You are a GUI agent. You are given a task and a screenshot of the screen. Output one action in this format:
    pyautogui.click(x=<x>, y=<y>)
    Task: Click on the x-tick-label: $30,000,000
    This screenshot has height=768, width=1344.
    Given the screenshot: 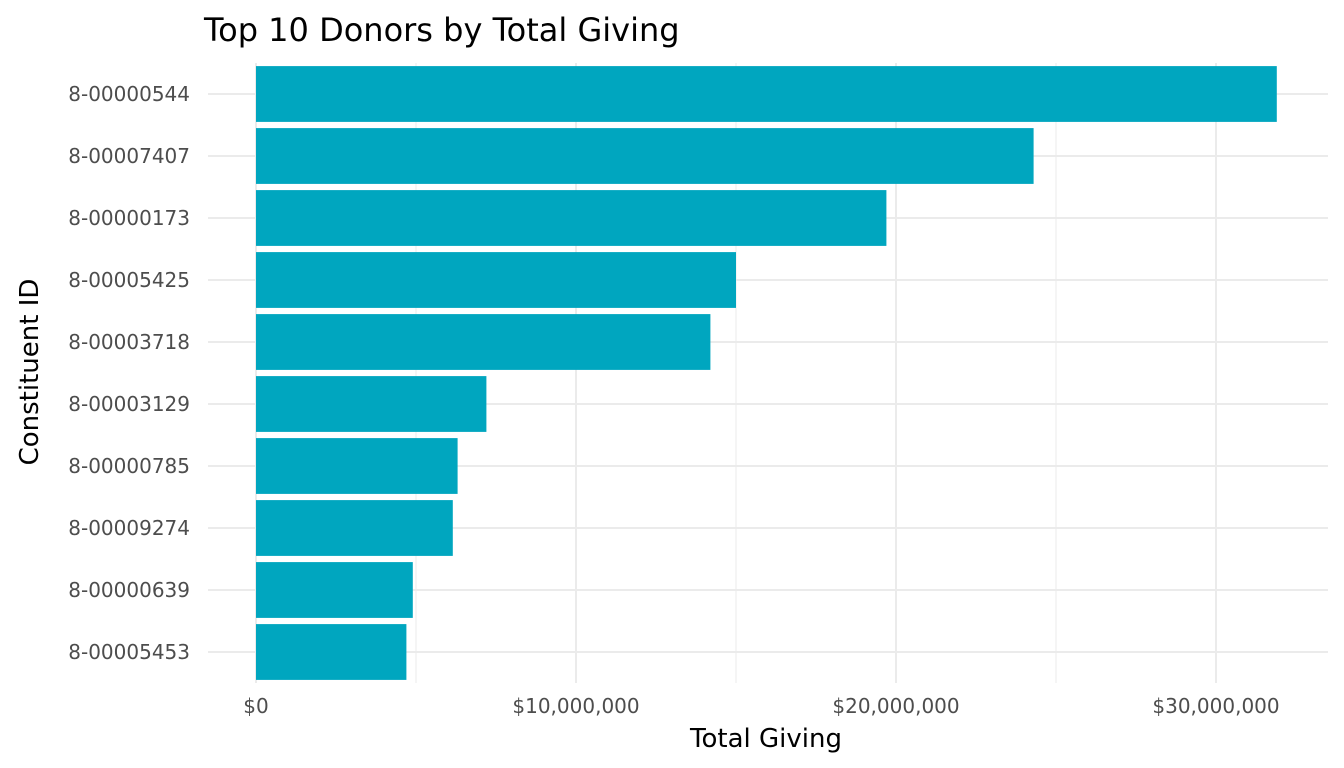 What is the action you would take?
    pyautogui.click(x=1215, y=706)
    